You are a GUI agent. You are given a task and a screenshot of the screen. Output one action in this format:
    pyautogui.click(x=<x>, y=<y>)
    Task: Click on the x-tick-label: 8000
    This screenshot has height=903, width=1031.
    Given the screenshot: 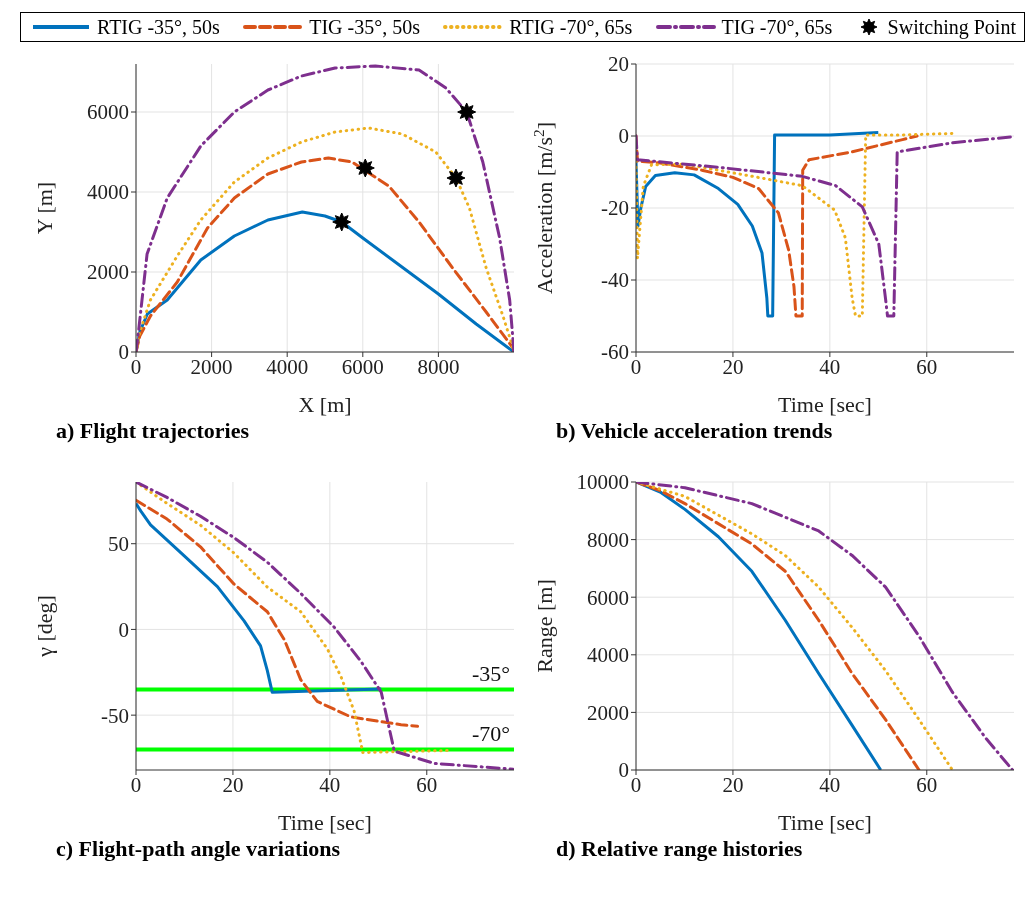 What is the action you would take?
    pyautogui.click(x=438, y=366)
    